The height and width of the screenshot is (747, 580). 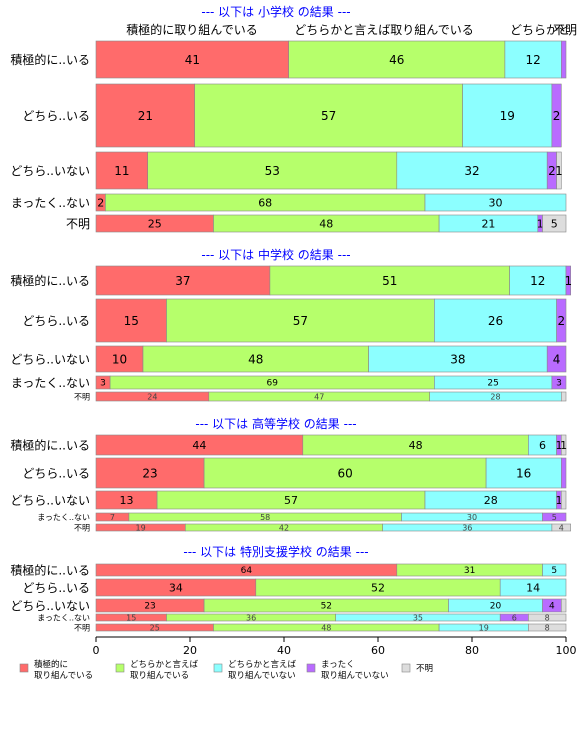 I want to click on data-label: 48, so click(x=326, y=223).